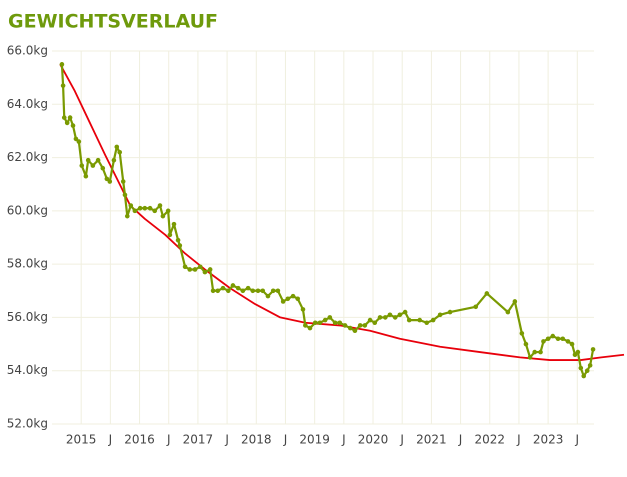 The height and width of the screenshot is (477, 627). What do you see at coordinates (113, 22) in the screenshot?
I see `chart-title: GEWICHTSVERLAUF` at bounding box center [113, 22].